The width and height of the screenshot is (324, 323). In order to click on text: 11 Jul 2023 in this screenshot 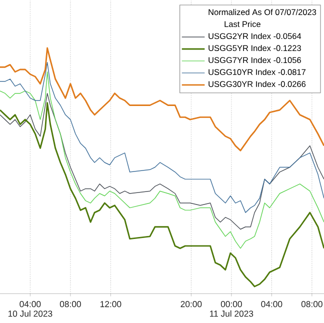, I will do `click(232, 313)`.